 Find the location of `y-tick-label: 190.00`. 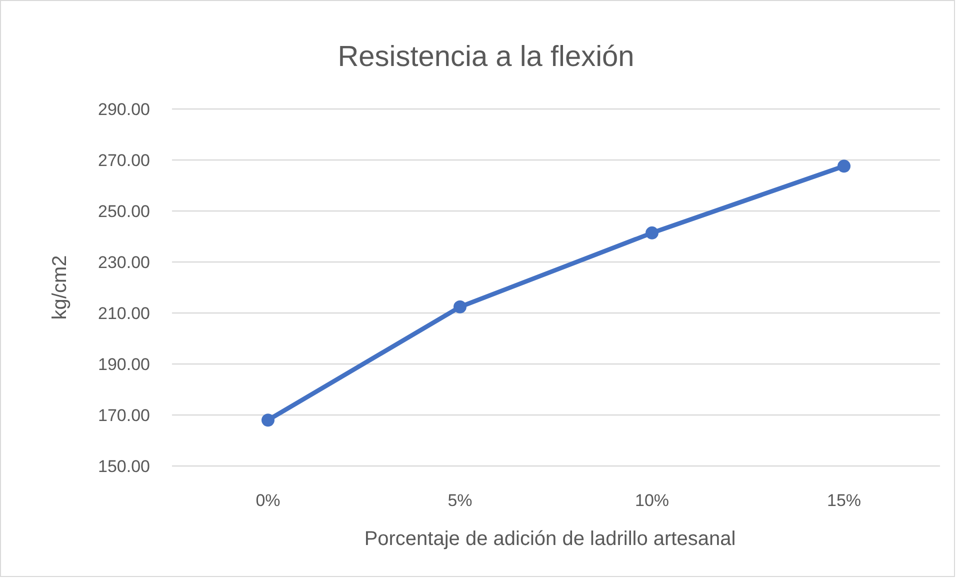

y-tick-label: 190.00 is located at coordinates (124, 364).